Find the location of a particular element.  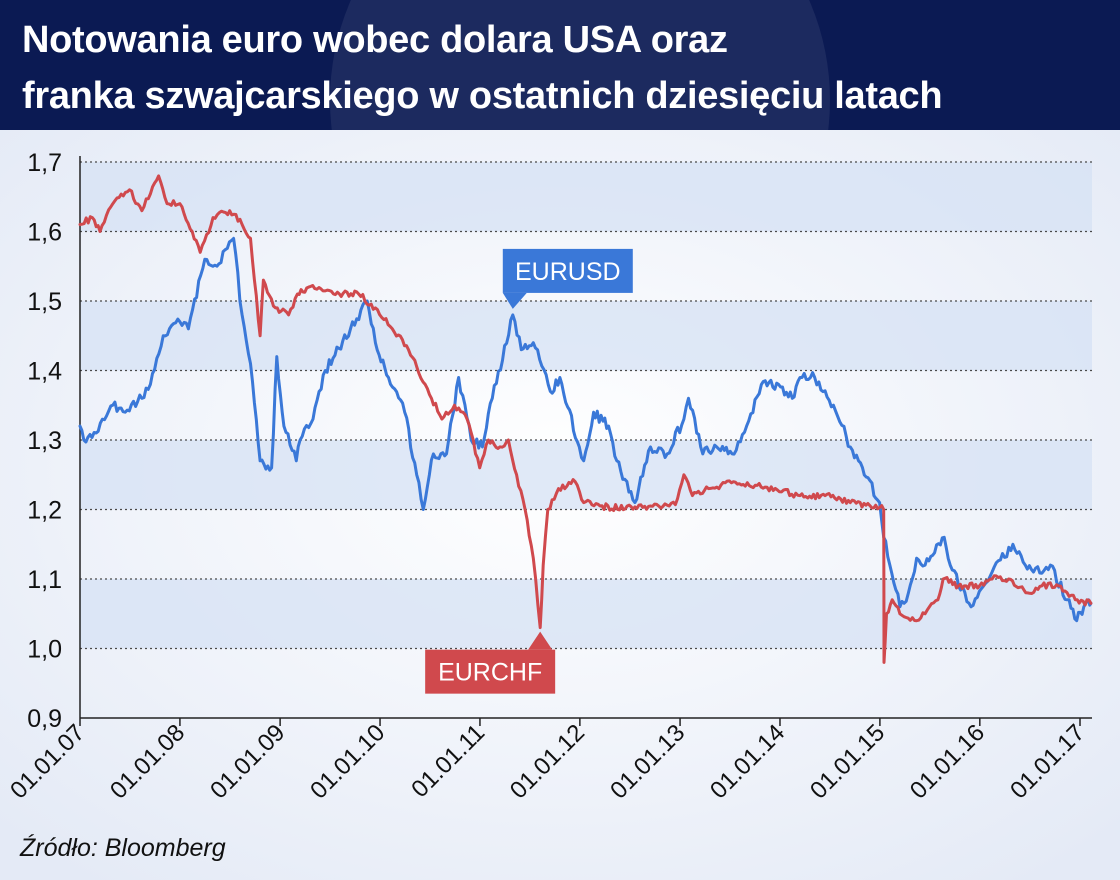

series-annotations: EURUSD EURCHF is located at coordinates (529, 471).